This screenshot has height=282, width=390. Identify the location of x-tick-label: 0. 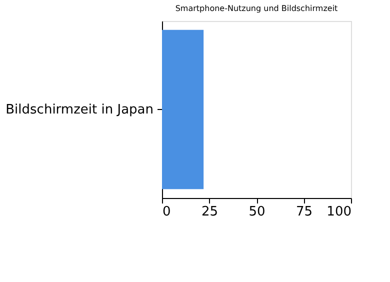
(166, 212).